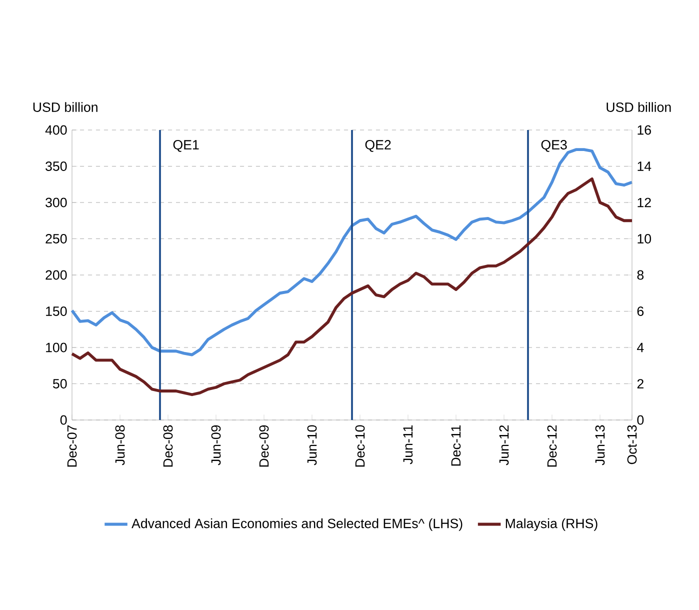 Image resolution: width=699 pixels, height=610 pixels. I want to click on y2-tick-label: 8, so click(640, 275).